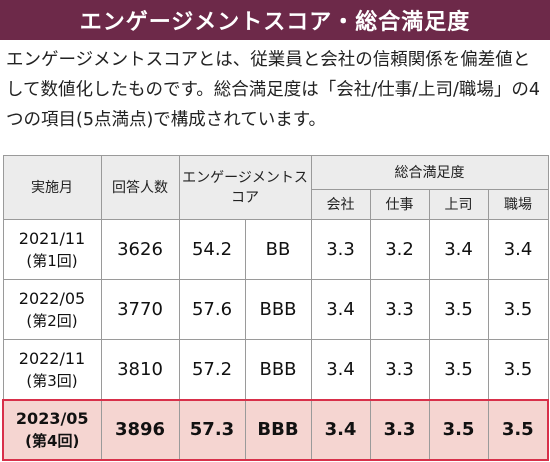  Describe the element at coordinates (340, 250) in the screenshot. I see `cell-company: 3.3` at that location.